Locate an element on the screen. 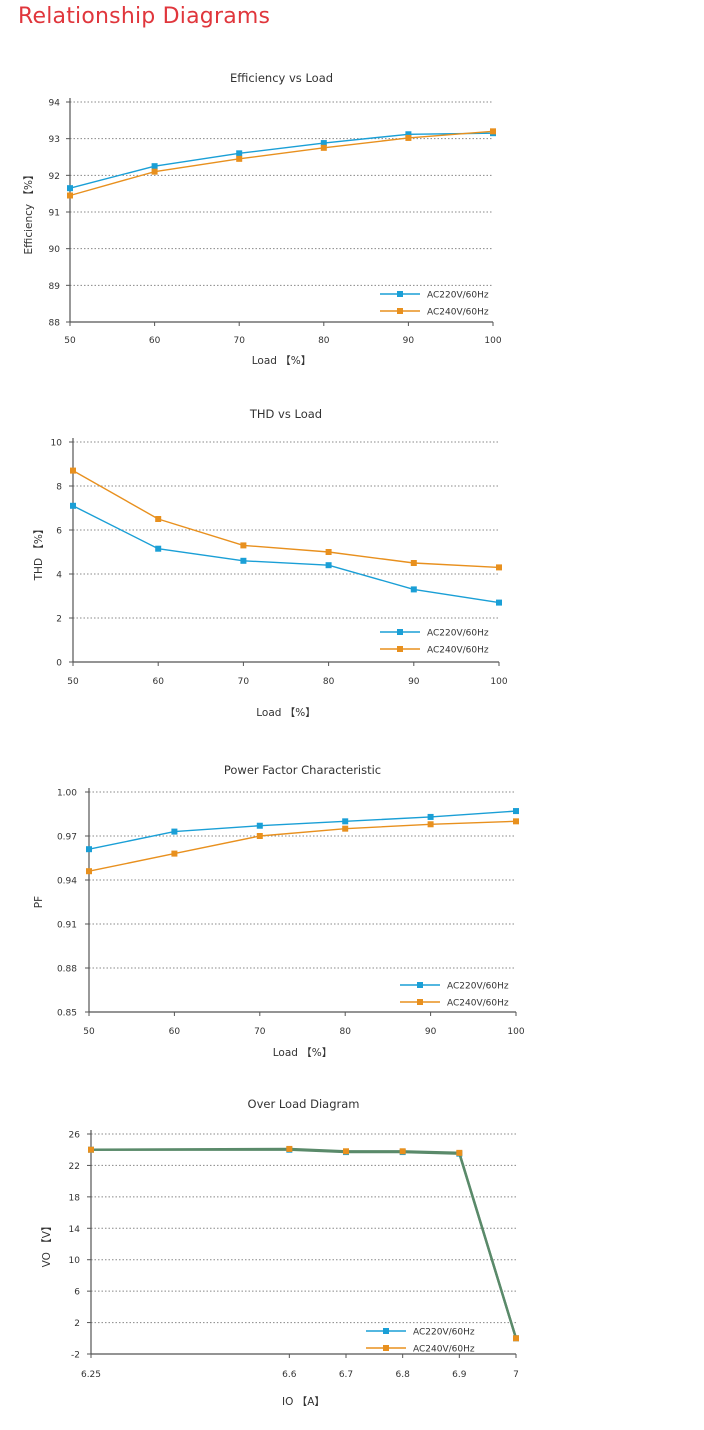 Image resolution: width=704 pixels, height=1430 pixels. y-tick-label: 1.00 is located at coordinates (67, 794).